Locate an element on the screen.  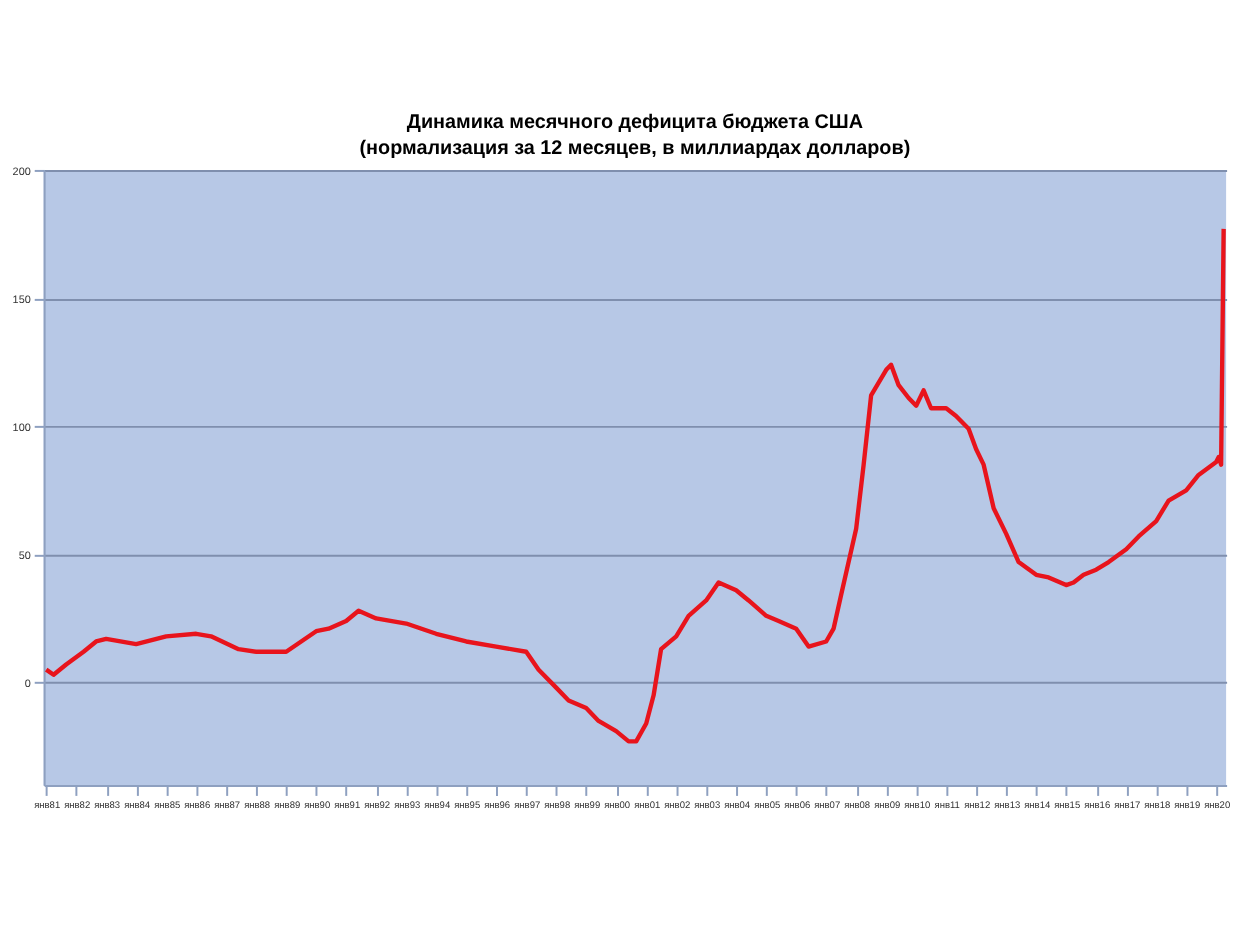
chart-subtitle: (нормализация за 12 месяцев, в миллиардах долларов) is located at coordinates (635, 149).